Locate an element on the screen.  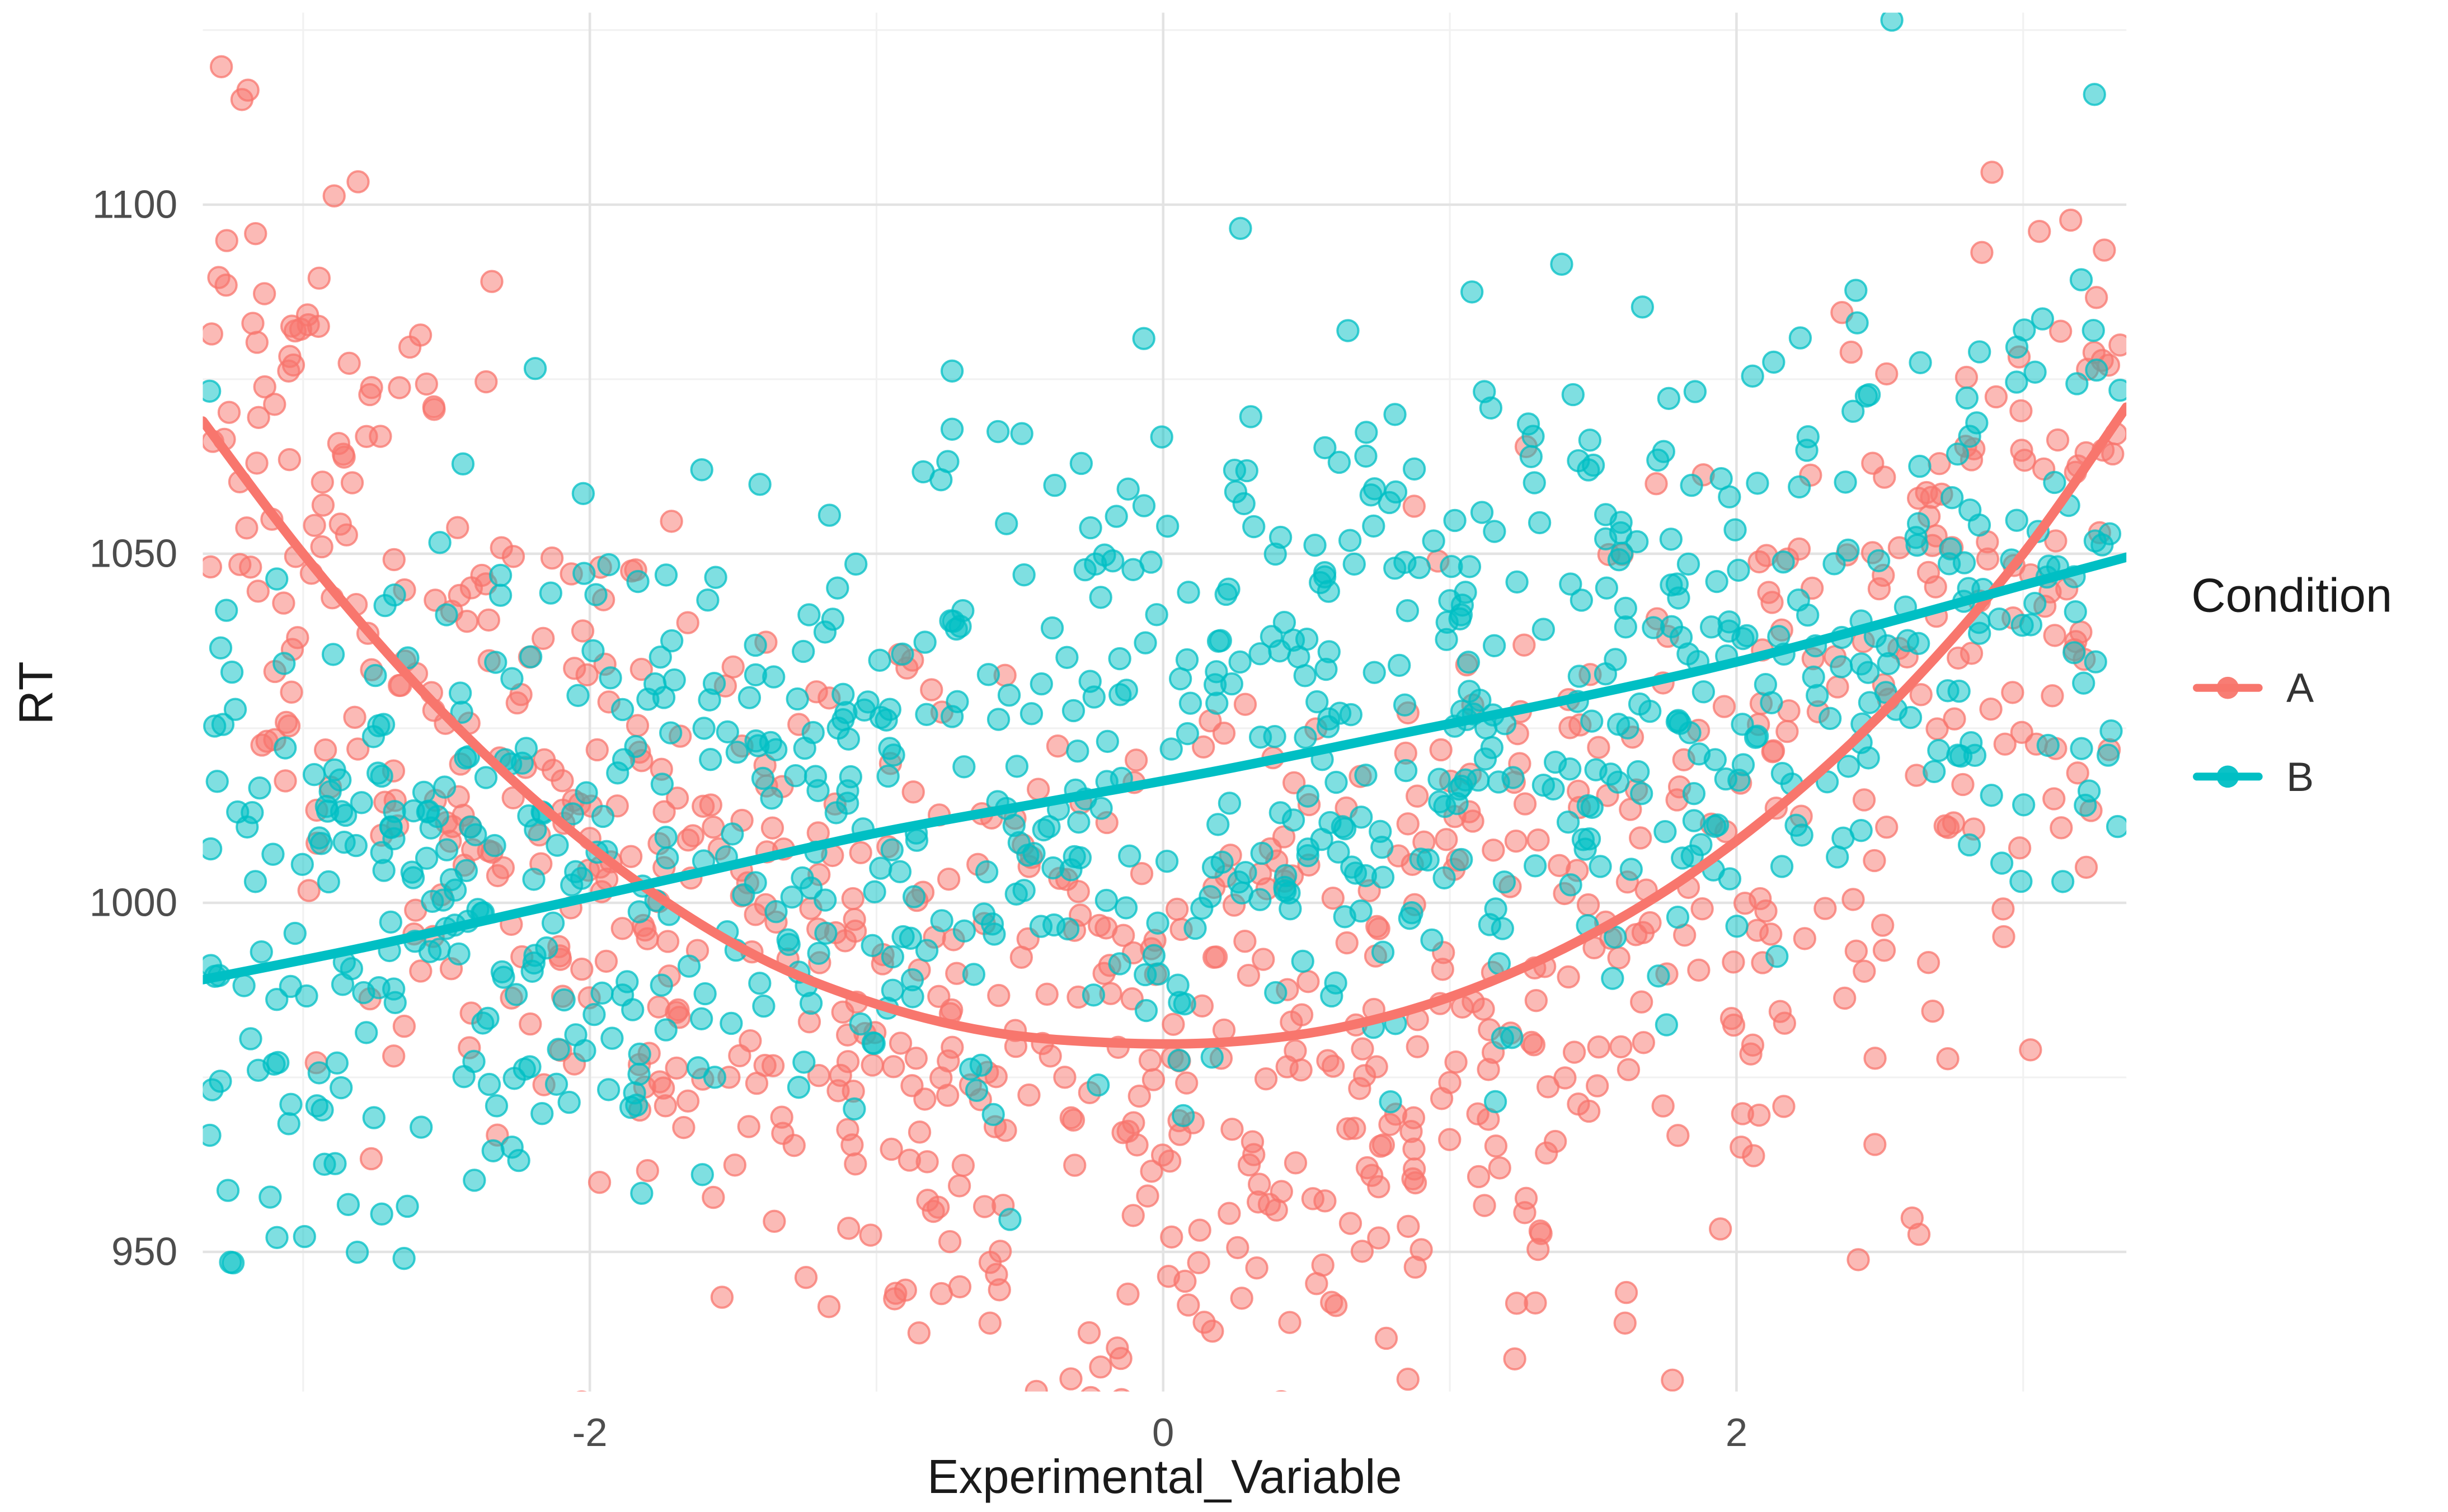
x-axis-title: Experimental_Variable is located at coordinates (1164, 1478).